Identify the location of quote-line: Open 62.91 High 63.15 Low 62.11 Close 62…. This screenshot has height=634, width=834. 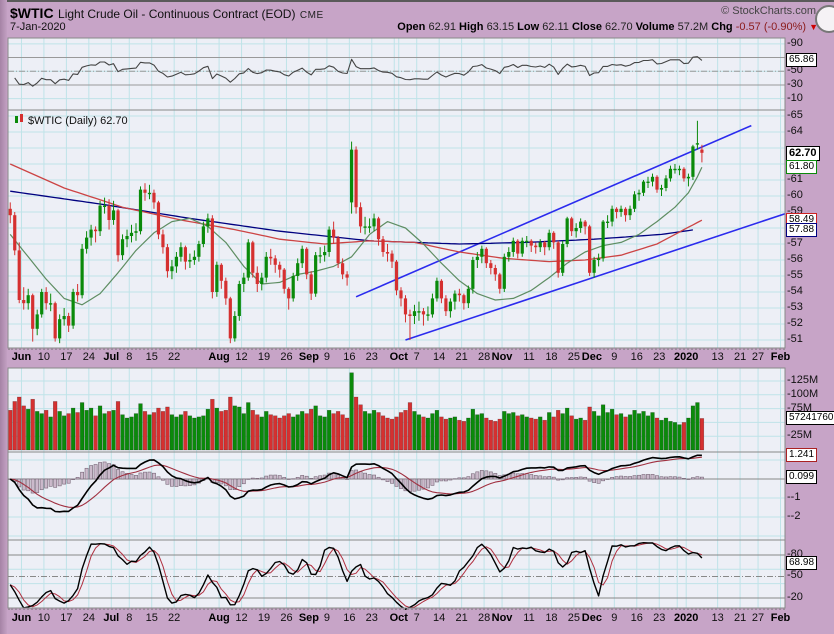
(607, 27).